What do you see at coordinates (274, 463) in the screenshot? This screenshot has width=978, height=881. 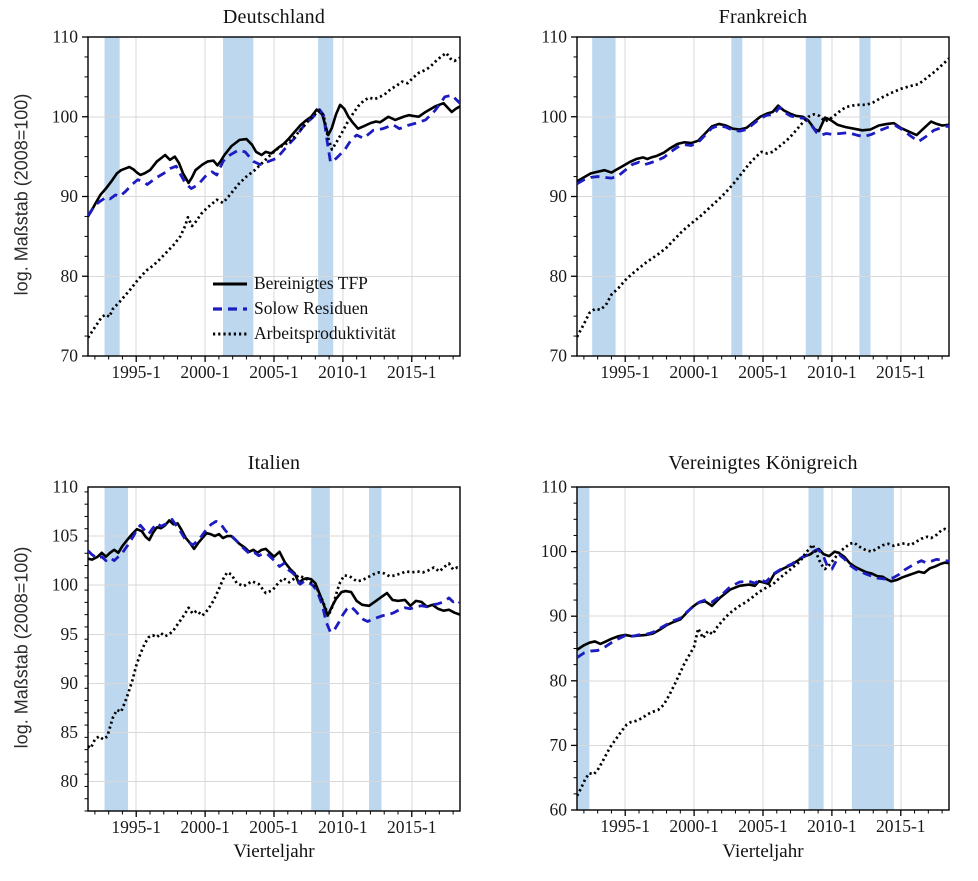 I see `chart-title-italien: Italien` at bounding box center [274, 463].